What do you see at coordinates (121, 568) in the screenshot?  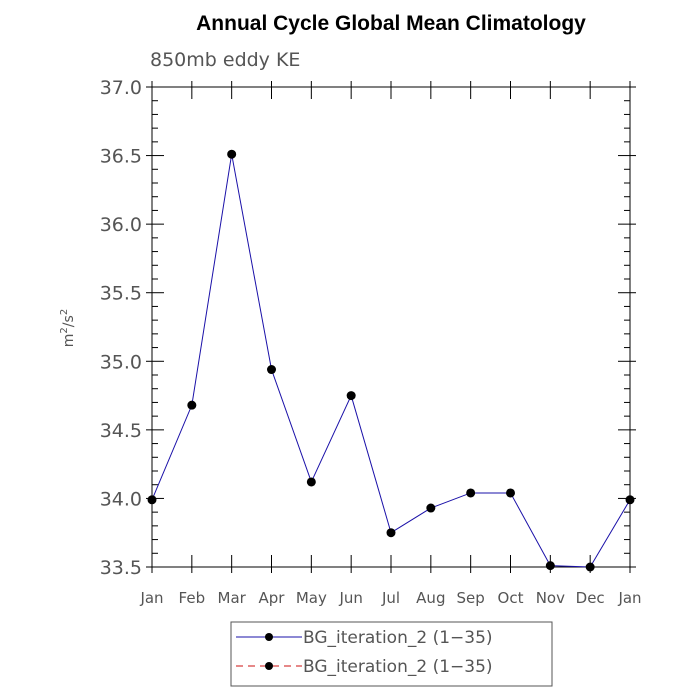 I see `y-tick-label: 33.5` at bounding box center [121, 568].